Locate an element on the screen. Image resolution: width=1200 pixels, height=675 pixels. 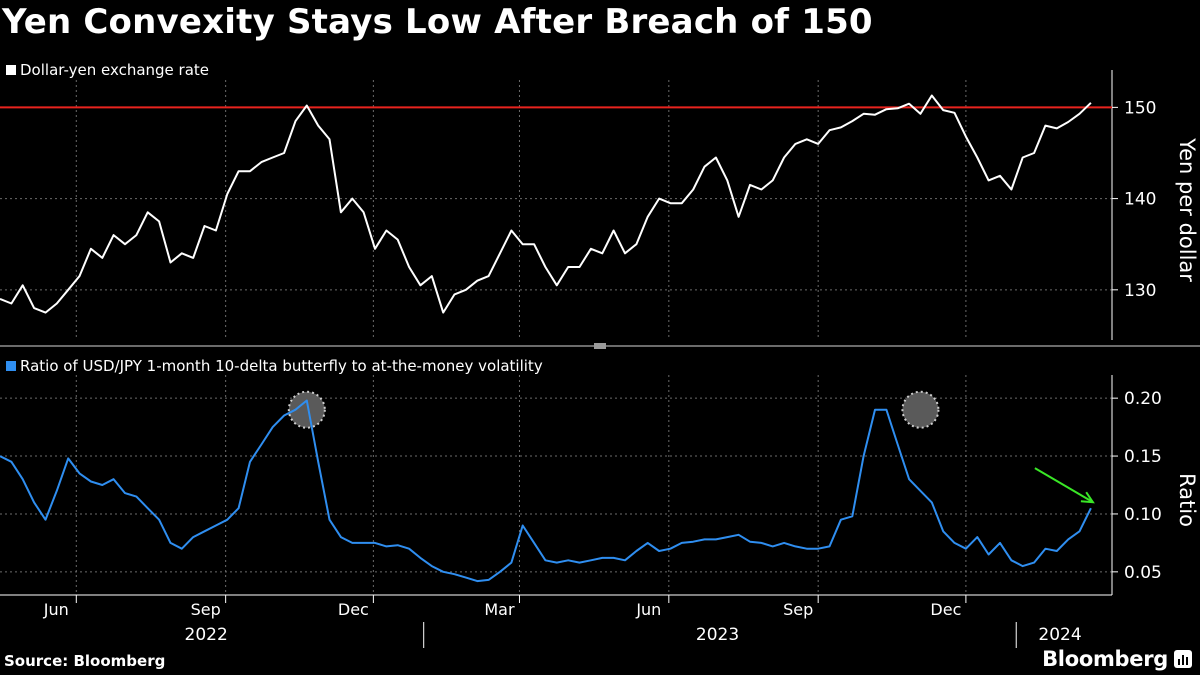
y-tick-label-bottom-2: 0.15 is located at coordinates (1143, 457).